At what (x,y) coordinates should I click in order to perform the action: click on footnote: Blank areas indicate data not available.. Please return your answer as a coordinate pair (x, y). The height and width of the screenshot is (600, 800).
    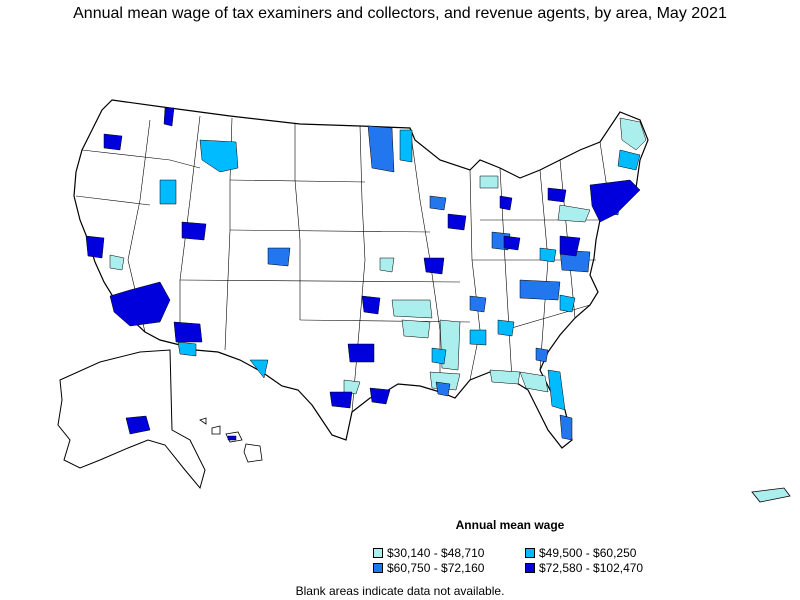
    Looking at the image, I should click on (400, 591).